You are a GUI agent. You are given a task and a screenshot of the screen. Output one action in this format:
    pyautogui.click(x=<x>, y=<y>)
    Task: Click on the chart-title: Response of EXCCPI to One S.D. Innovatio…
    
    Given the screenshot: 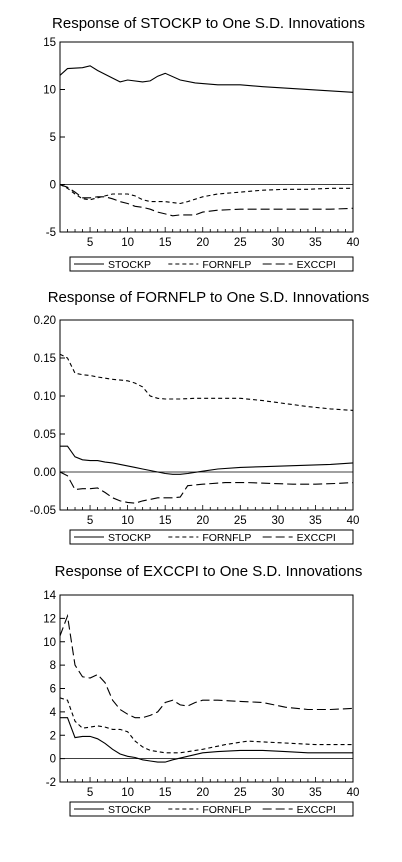 What is the action you would take?
    pyautogui.click(x=209, y=571)
    